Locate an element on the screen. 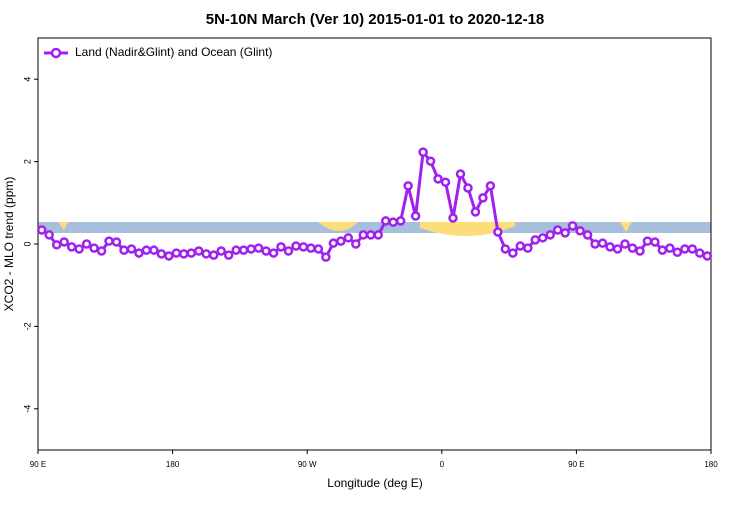  y-tick-label: -4 is located at coordinates (27, 409).